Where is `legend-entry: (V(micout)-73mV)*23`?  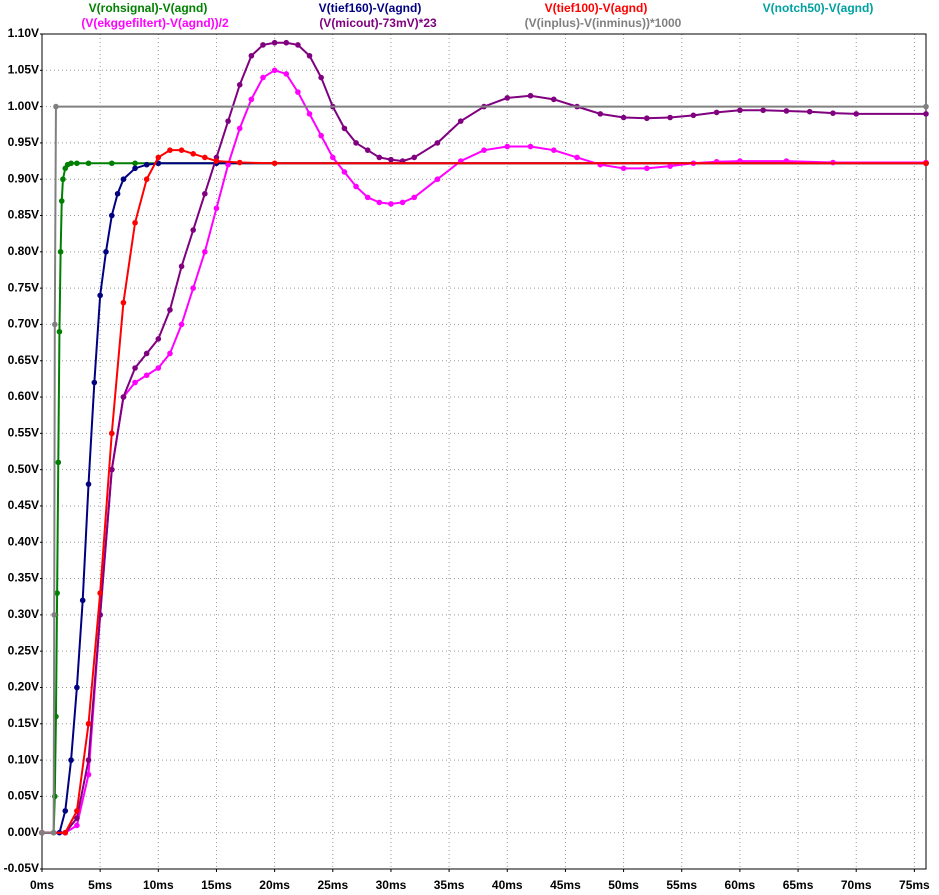 legend-entry: (V(micout)-73mV)*23 is located at coordinates (378, 23).